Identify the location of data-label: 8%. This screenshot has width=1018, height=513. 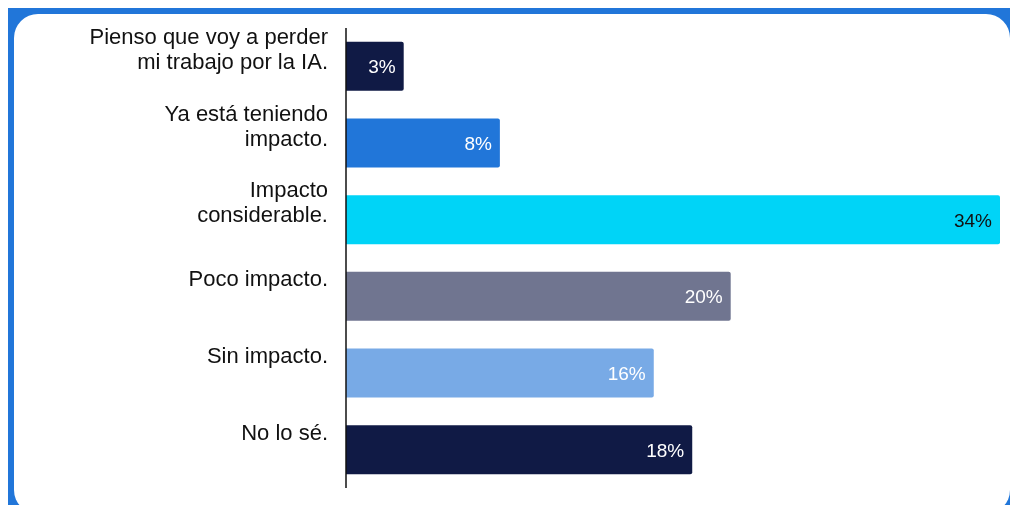
(478, 143).